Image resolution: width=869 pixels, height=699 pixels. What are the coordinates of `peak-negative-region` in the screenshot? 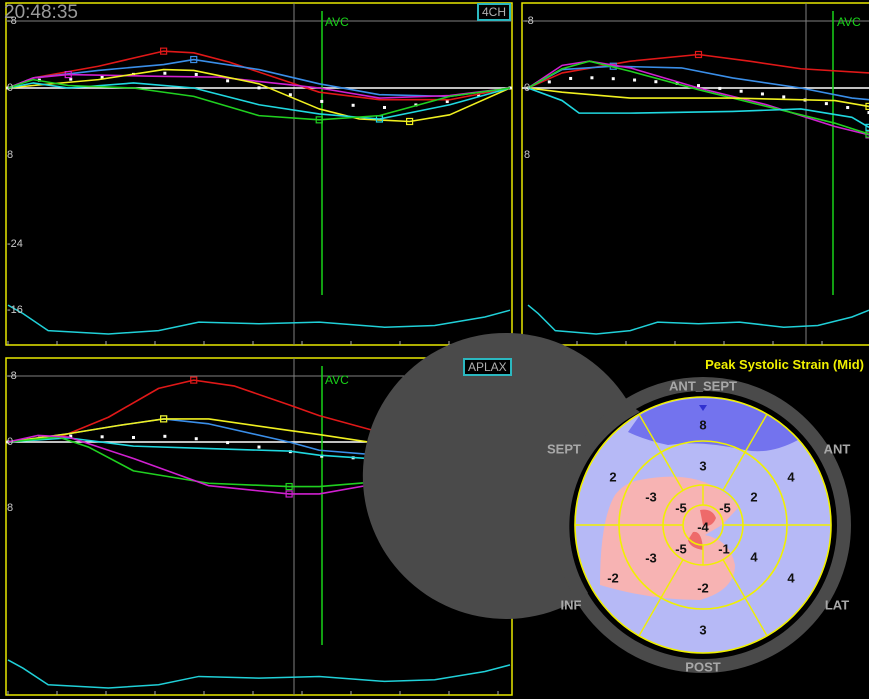 It's located at (702, 529).